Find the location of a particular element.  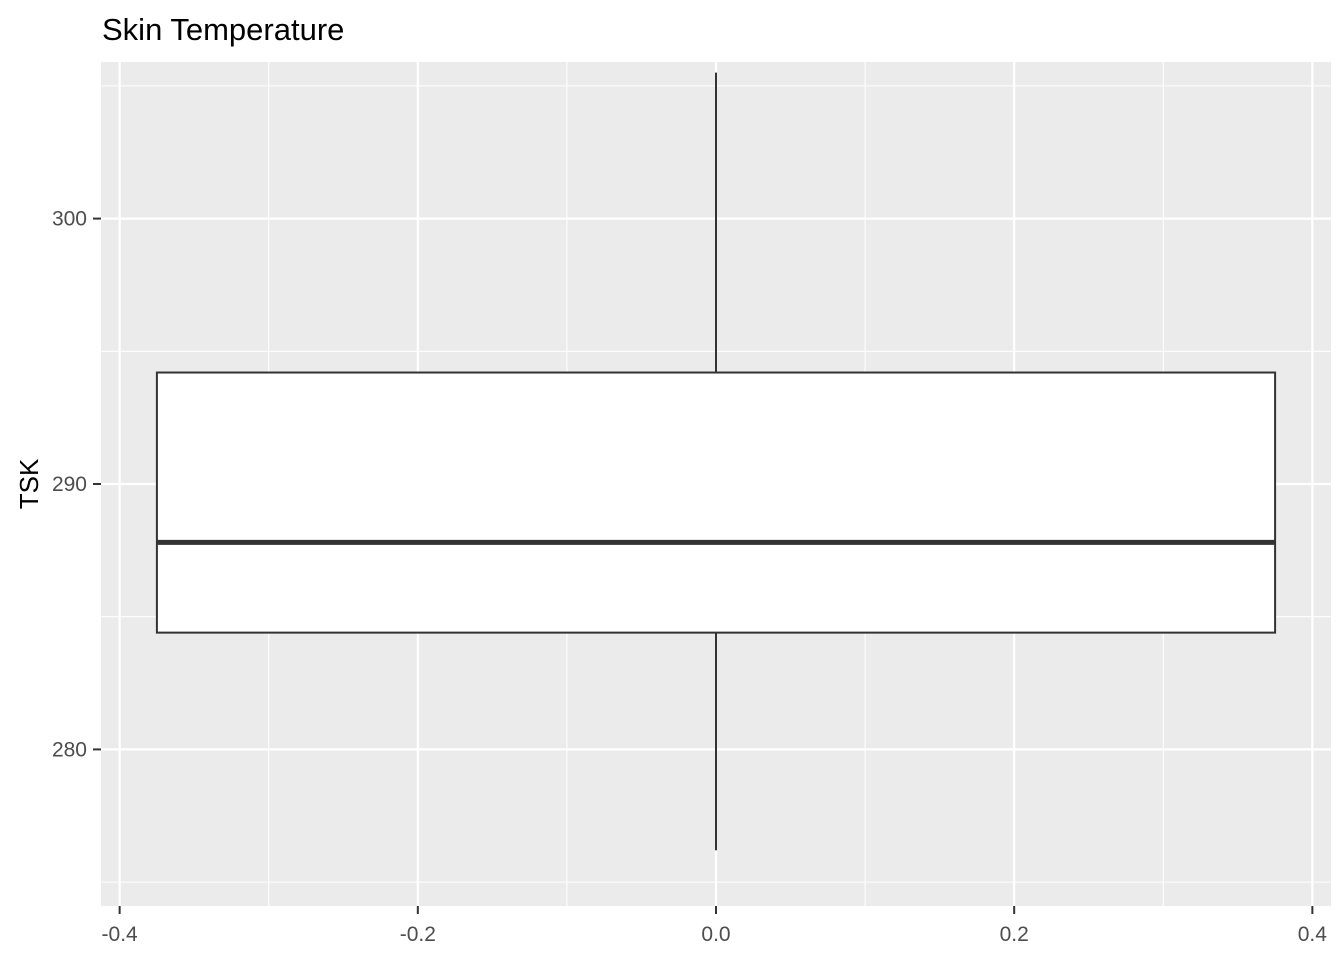

x-tick-label: -0.2 is located at coordinates (418, 934).